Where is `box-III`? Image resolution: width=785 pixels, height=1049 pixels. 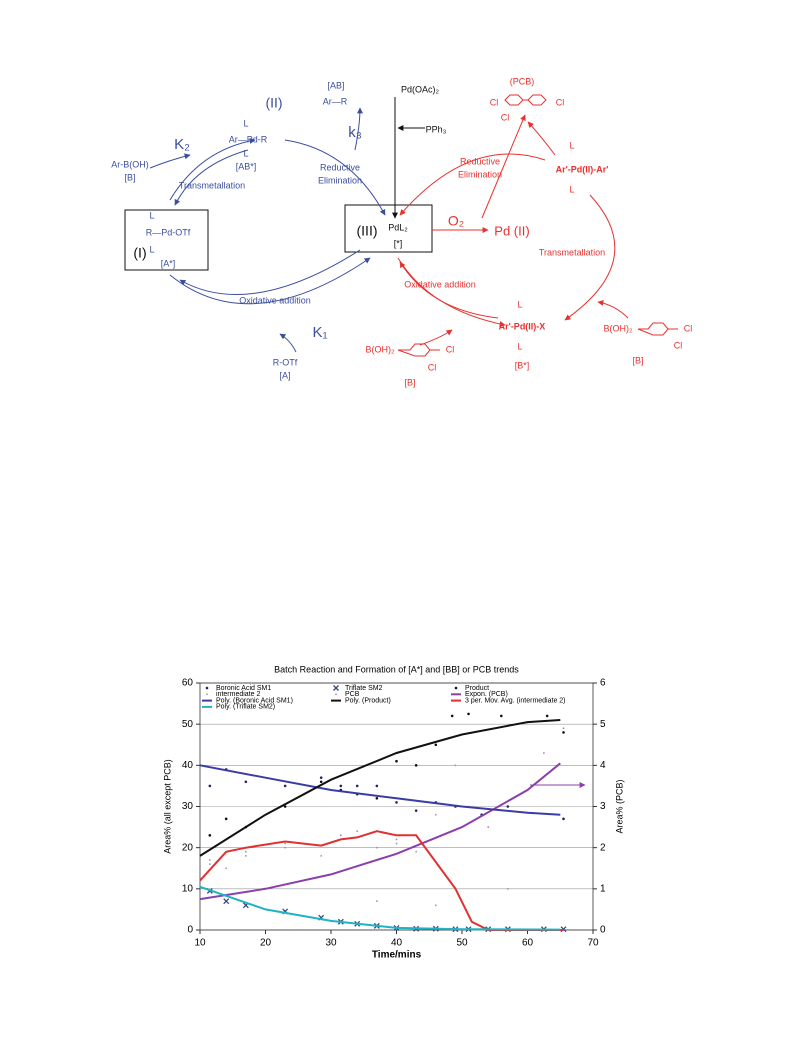
box-III is located at coordinates (388, 228).